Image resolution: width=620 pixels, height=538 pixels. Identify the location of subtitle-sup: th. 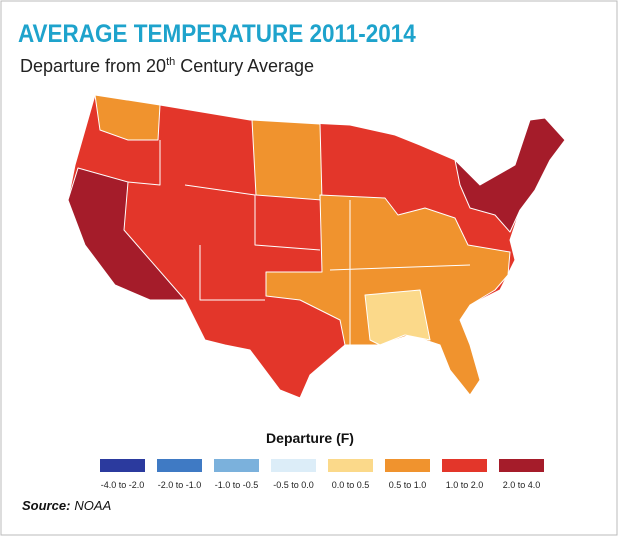
(170, 62).